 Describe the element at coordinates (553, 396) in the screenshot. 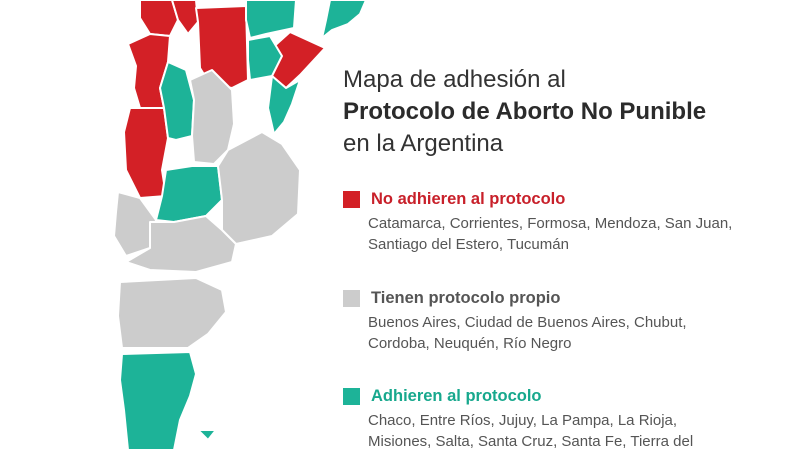

I see `legend-header: Adhieren al protocolo` at that location.